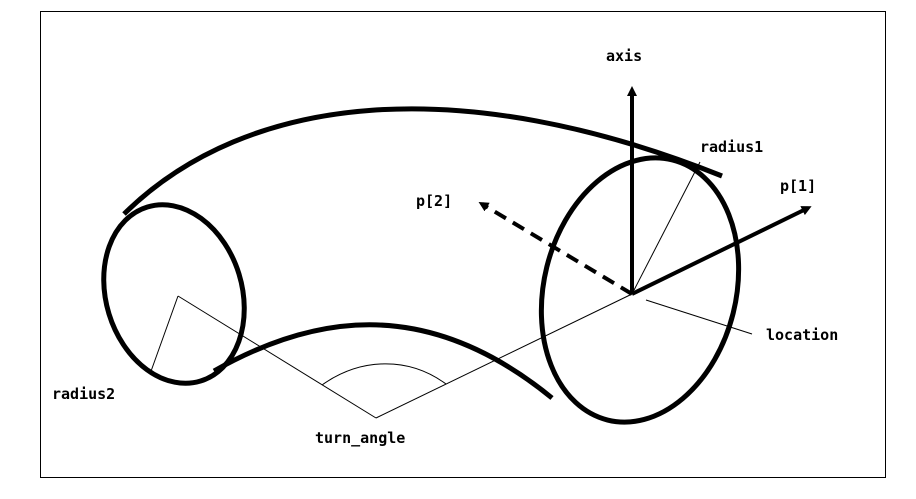 This screenshot has width=916, height=499. I want to click on right-radius-line, so click(504, 356).